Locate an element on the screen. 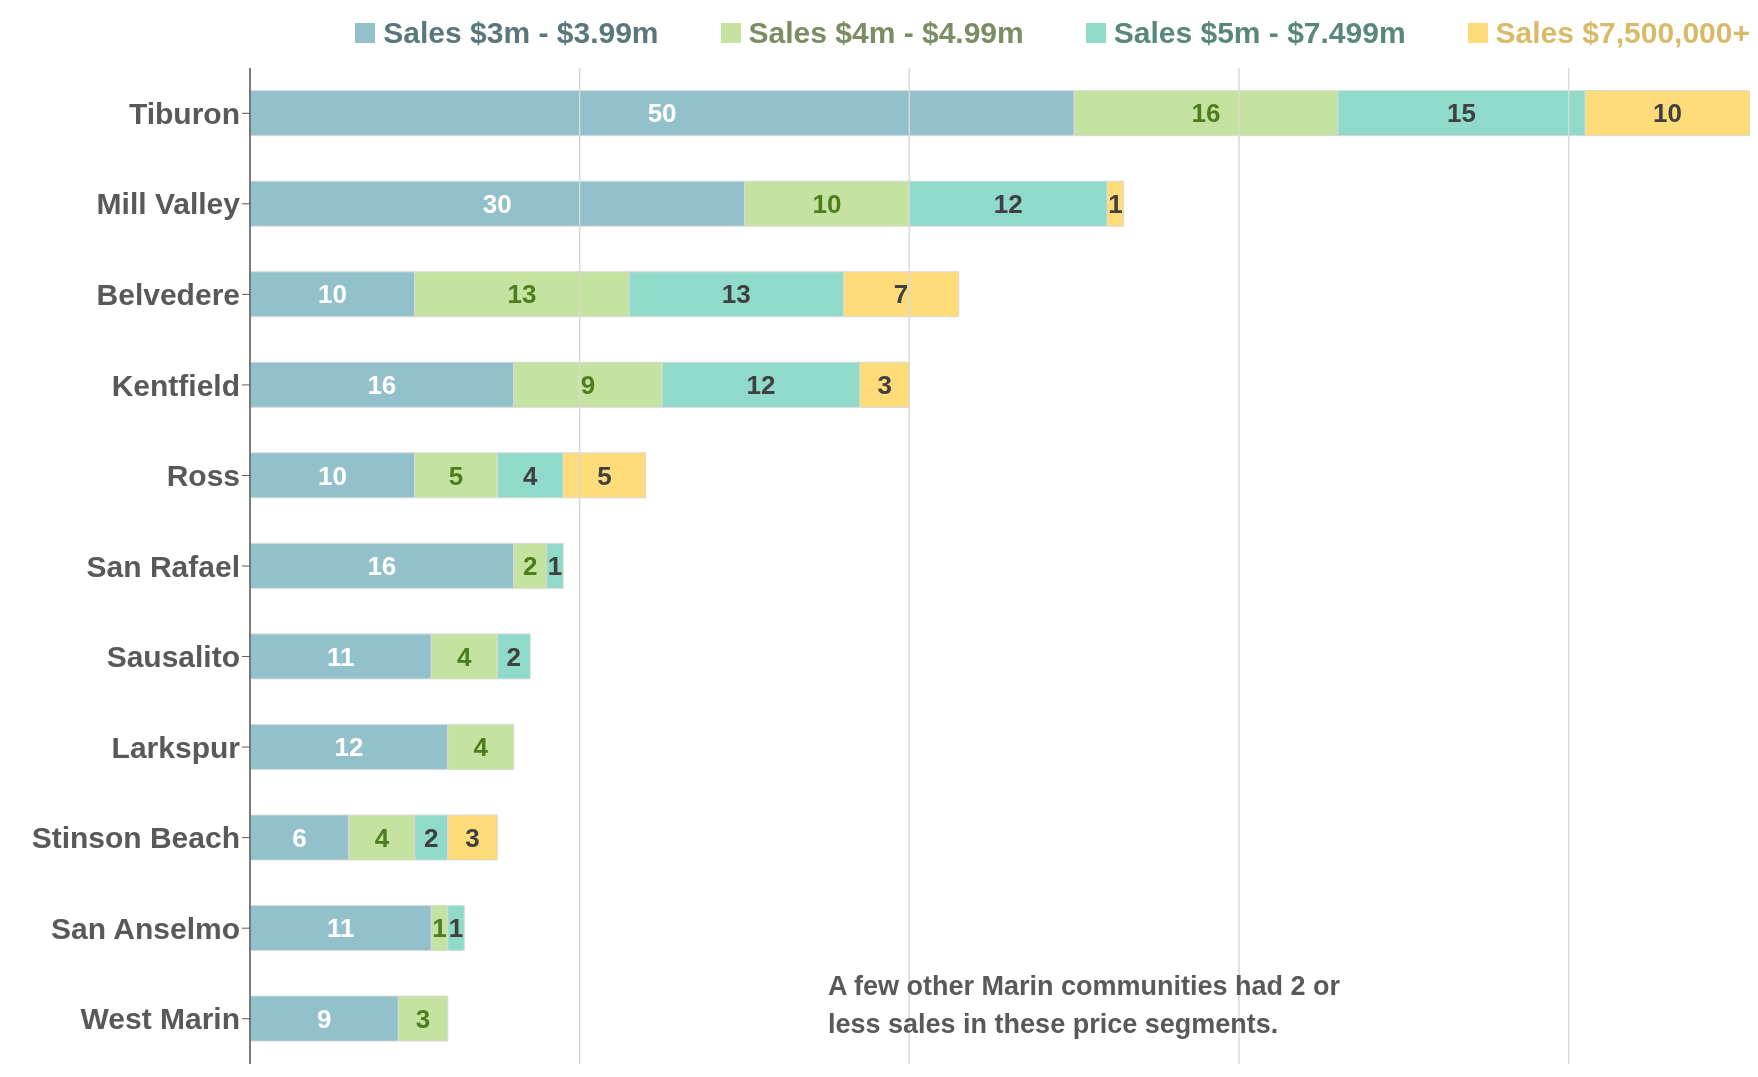 The width and height of the screenshot is (1758, 1077). y-tick-label: Ross is located at coordinates (203, 476).